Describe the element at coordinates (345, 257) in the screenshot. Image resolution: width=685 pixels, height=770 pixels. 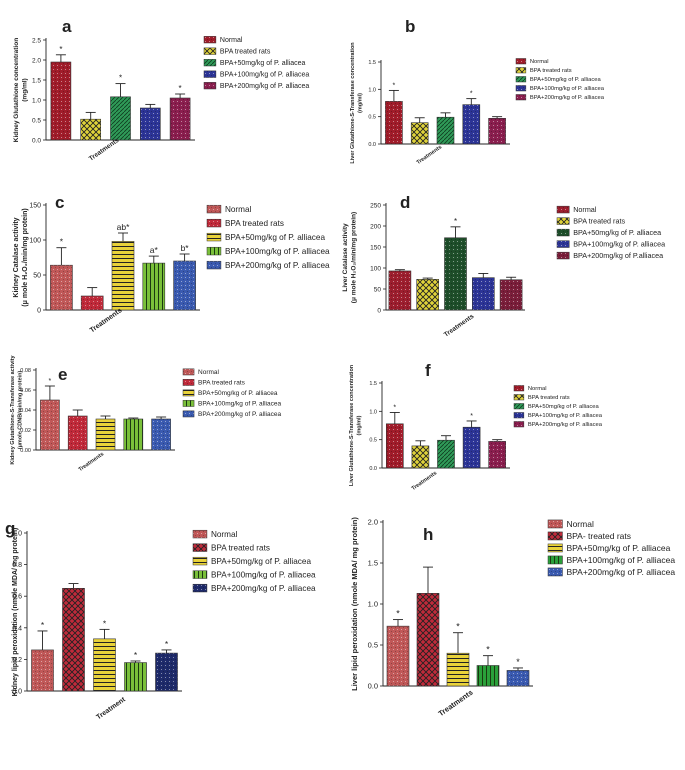
I see `y-axis-label: Liver Catalase activity` at that location.